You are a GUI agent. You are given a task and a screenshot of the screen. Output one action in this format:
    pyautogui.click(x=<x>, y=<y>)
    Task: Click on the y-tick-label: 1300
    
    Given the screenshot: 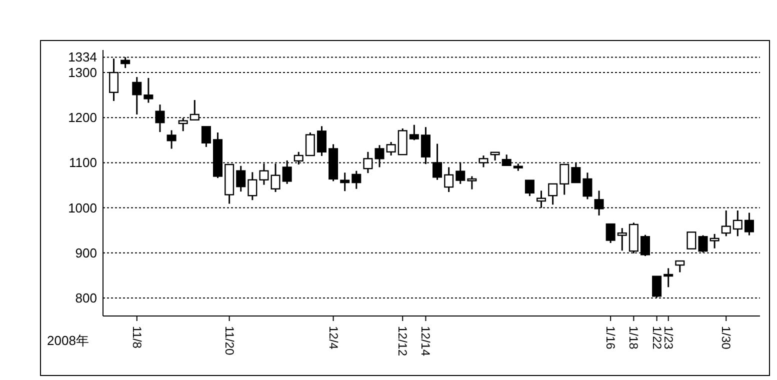 What is the action you would take?
    pyautogui.click(x=82, y=72)
    